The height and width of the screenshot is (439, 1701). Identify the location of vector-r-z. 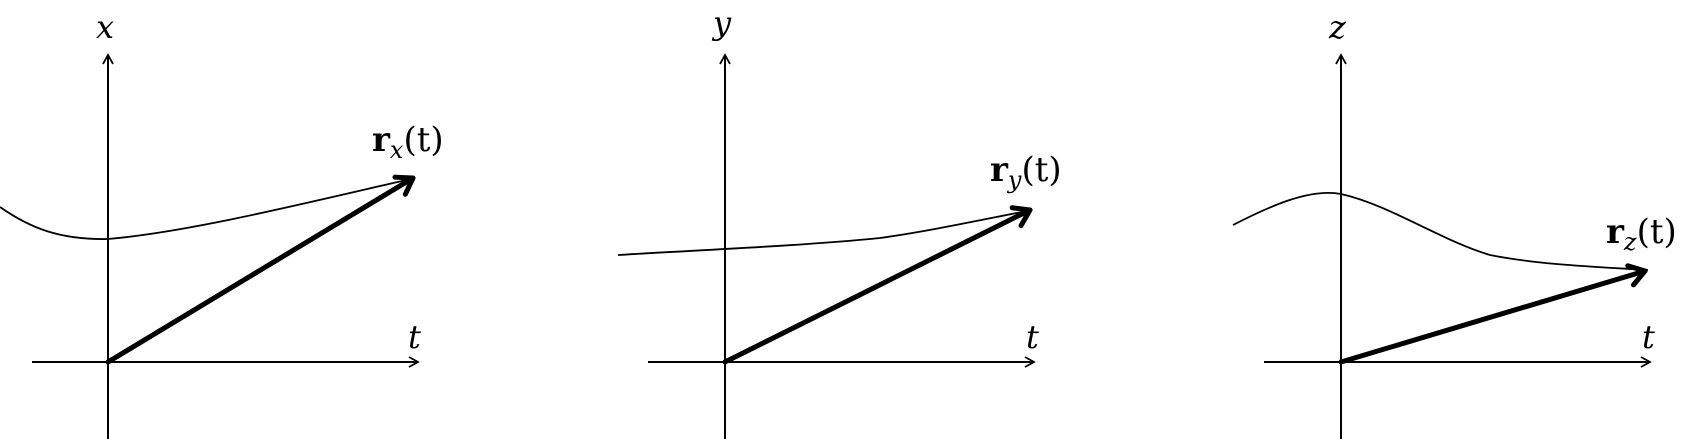
(1493, 314).